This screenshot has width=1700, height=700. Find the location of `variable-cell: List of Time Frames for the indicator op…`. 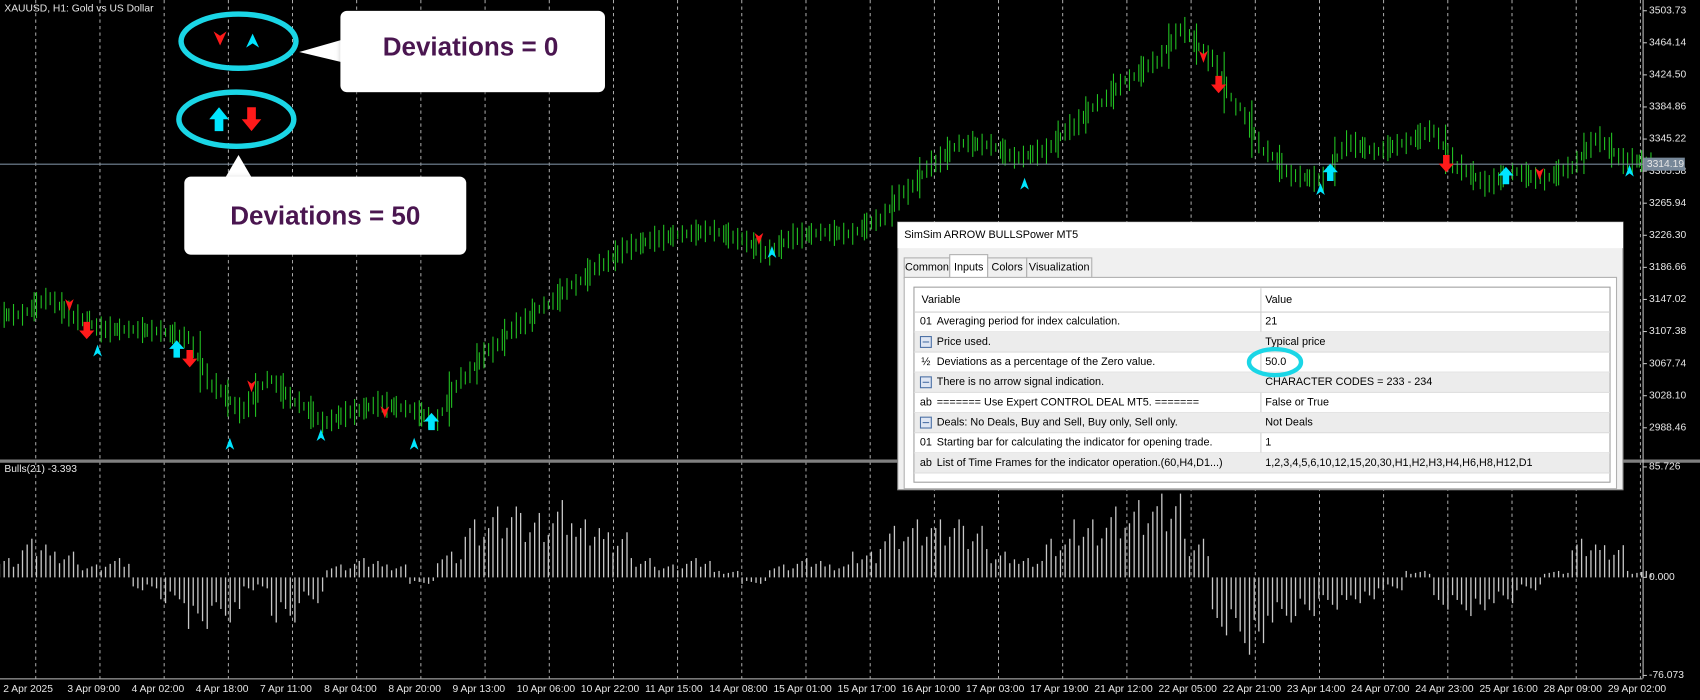

variable-cell: List of Time Frames for the indicator op… is located at coordinates (1080, 463).